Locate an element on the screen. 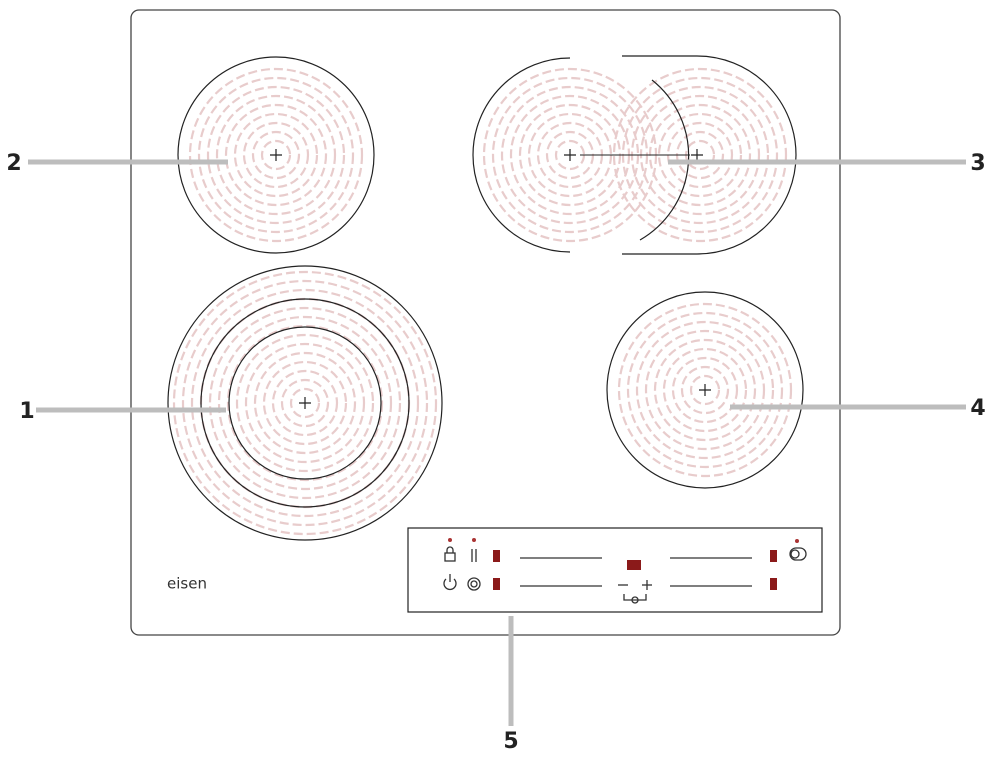  zone-1-inner is located at coordinates (305, 403).